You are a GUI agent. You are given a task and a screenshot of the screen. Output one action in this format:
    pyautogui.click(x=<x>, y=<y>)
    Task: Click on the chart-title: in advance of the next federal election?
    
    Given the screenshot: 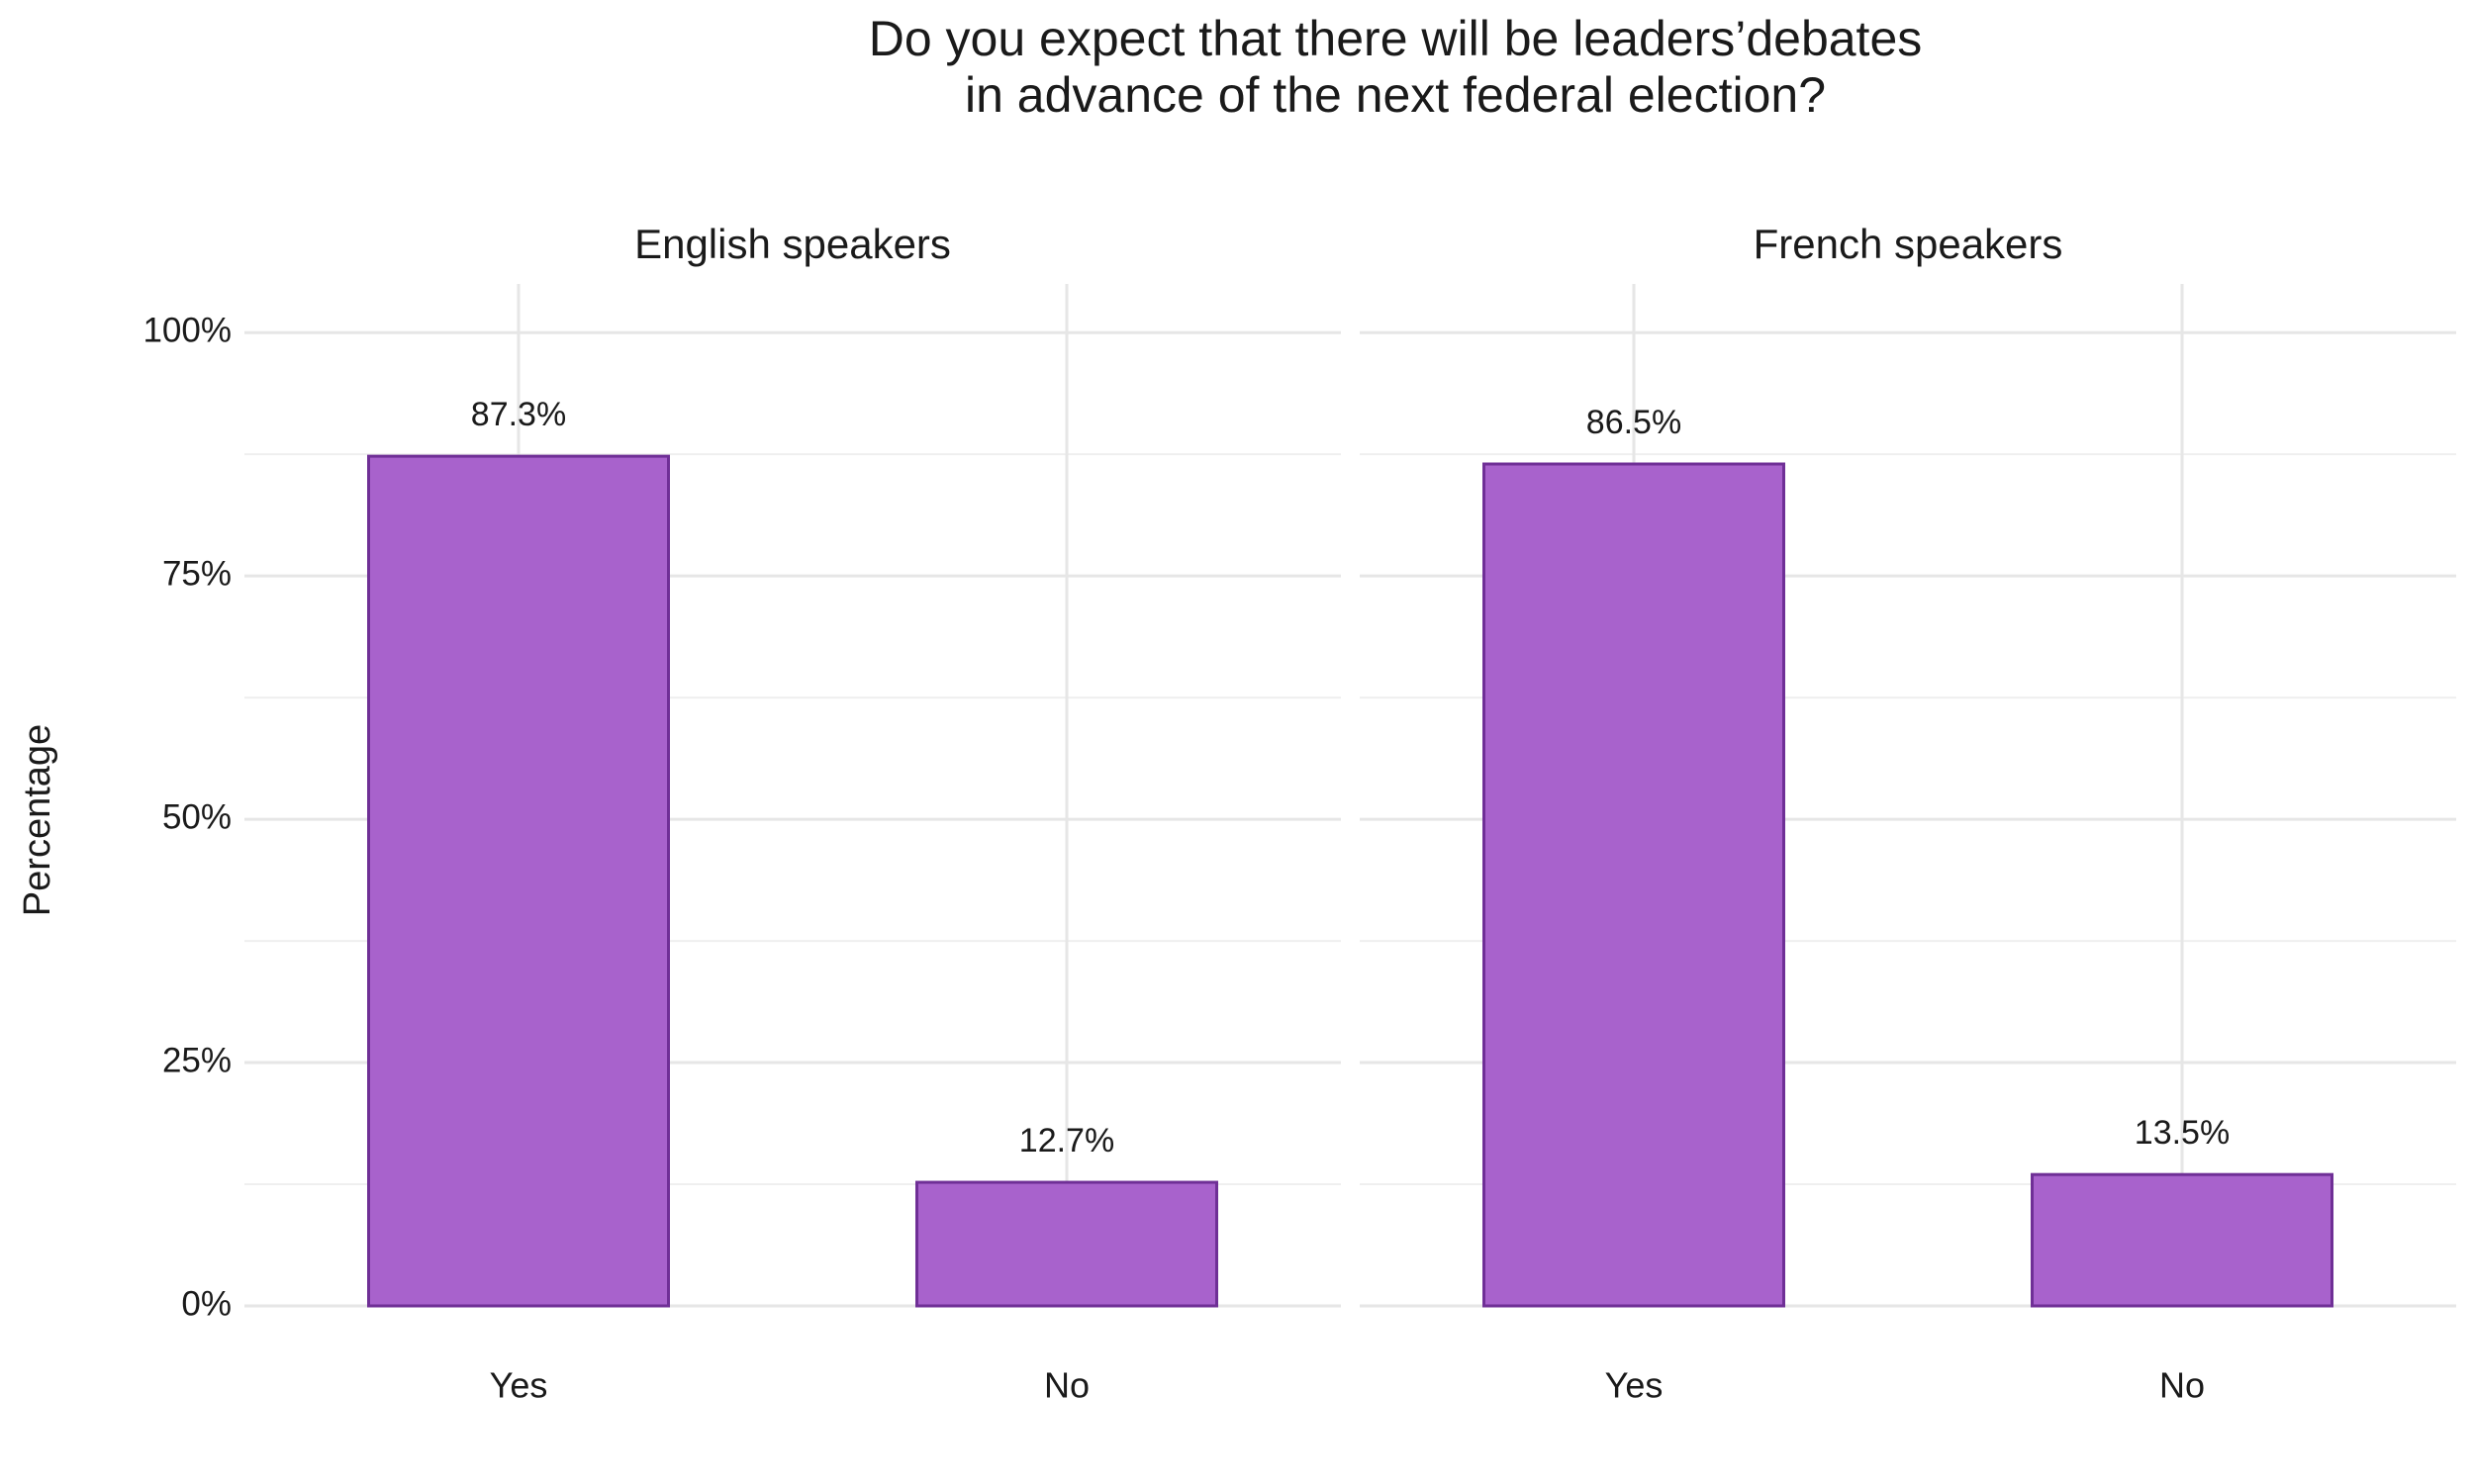 What is the action you would take?
    pyautogui.click(x=1395, y=95)
    